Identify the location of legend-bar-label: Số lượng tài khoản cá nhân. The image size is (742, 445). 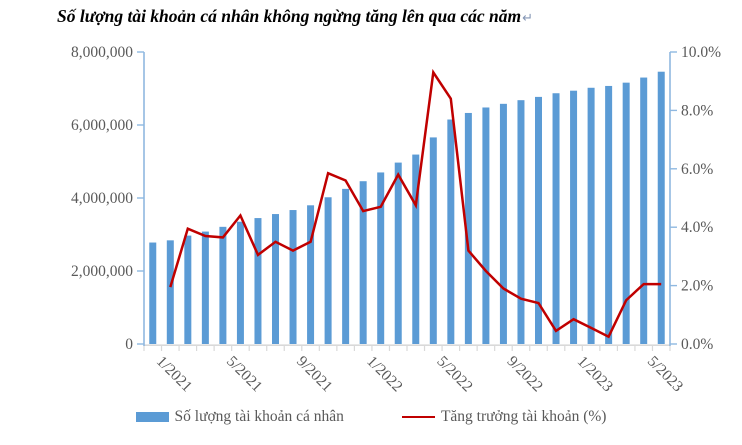
(259, 416).